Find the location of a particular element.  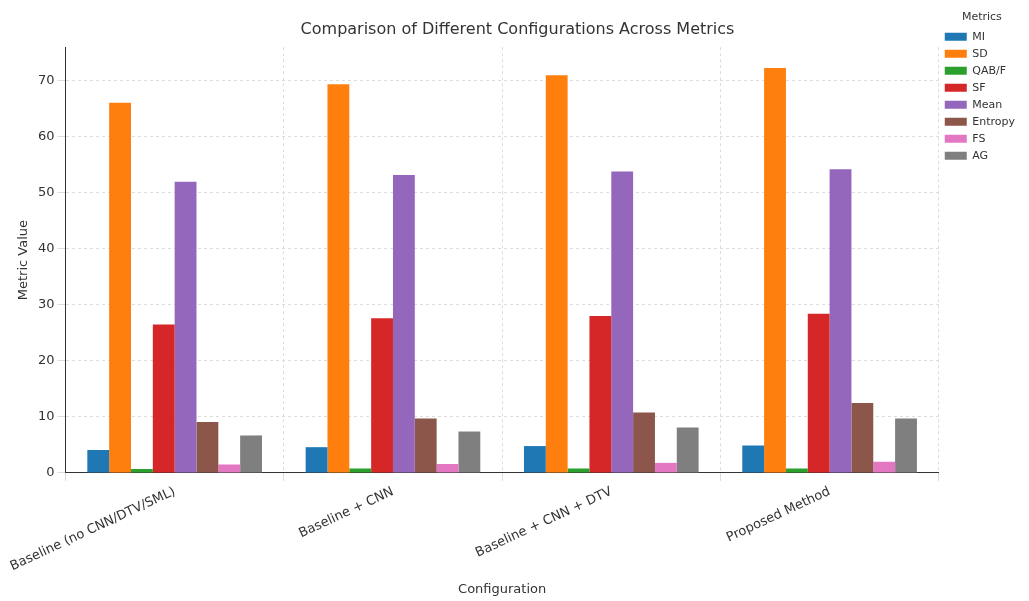

legend-label: MI is located at coordinates (979, 36).